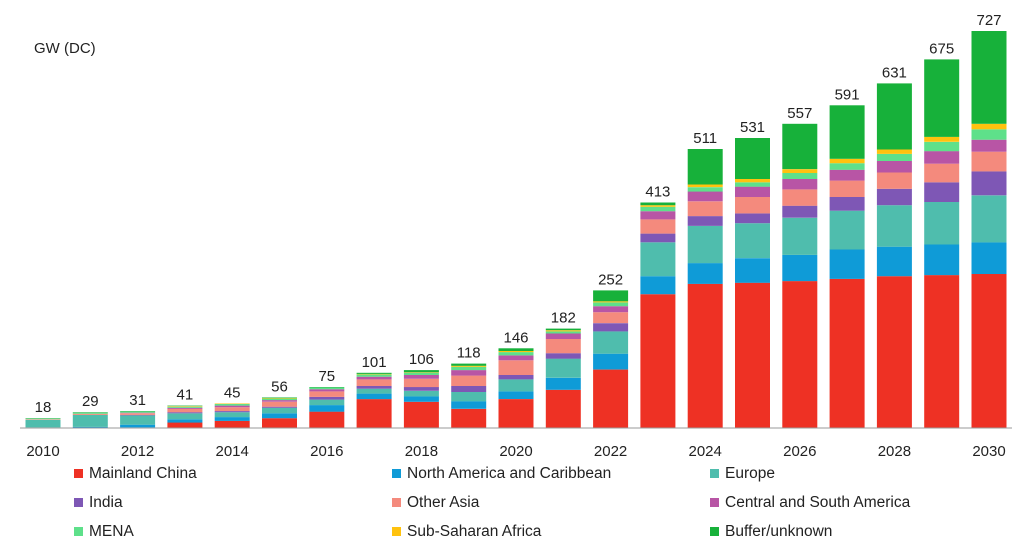  What do you see at coordinates (137, 400) in the screenshot?
I see `bar-total-label: 31` at bounding box center [137, 400].